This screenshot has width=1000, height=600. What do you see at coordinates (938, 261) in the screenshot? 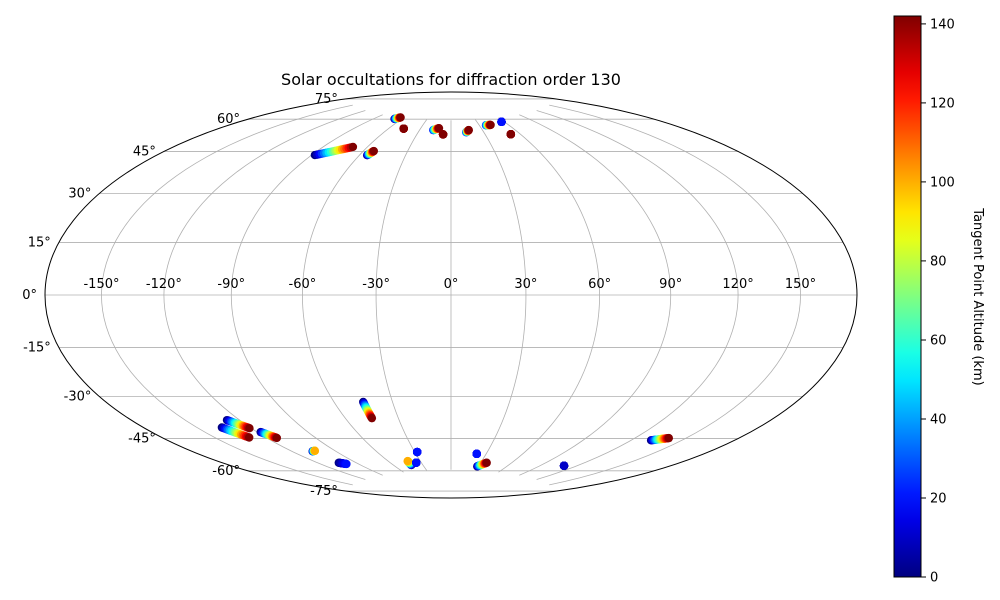
I see `colorbar-tick-label: 80` at bounding box center [938, 261].